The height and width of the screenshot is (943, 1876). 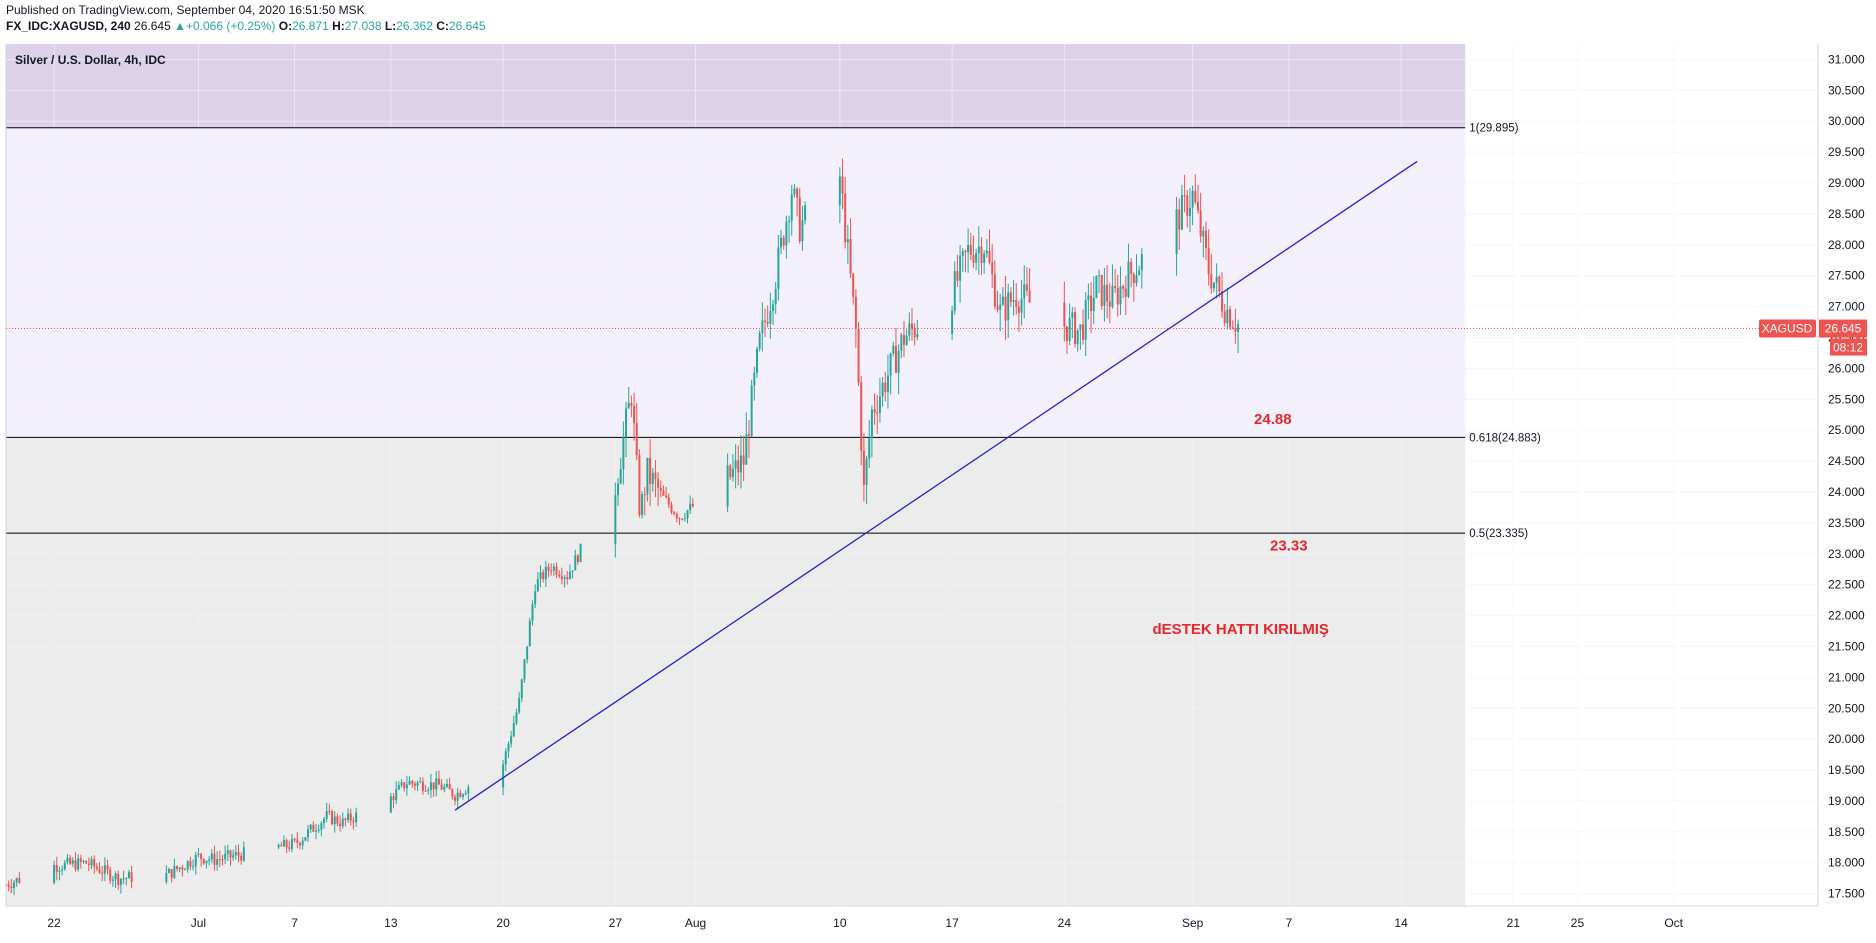 What do you see at coordinates (1846, 59) in the screenshot?
I see `y-tick-label: 31.000` at bounding box center [1846, 59].